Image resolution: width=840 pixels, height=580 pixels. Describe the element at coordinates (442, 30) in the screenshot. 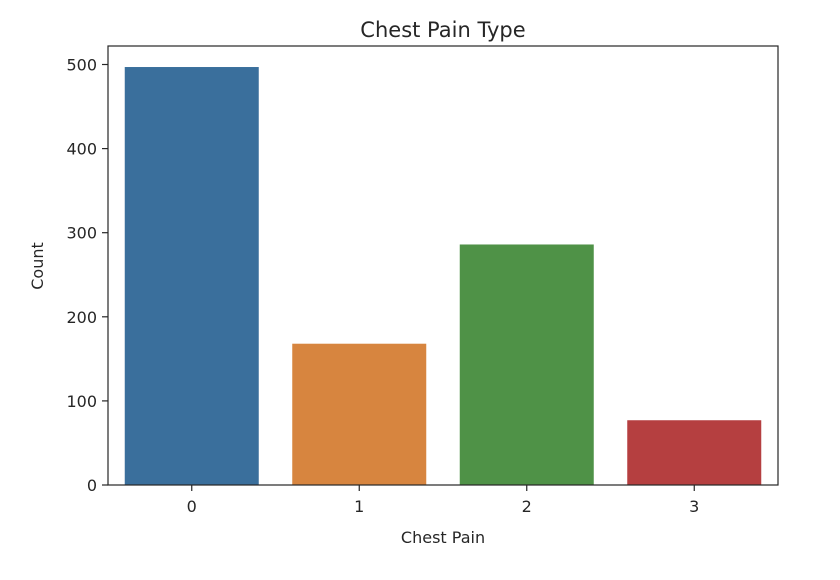

I see `chart-title: Chest Pain Type` at that location.